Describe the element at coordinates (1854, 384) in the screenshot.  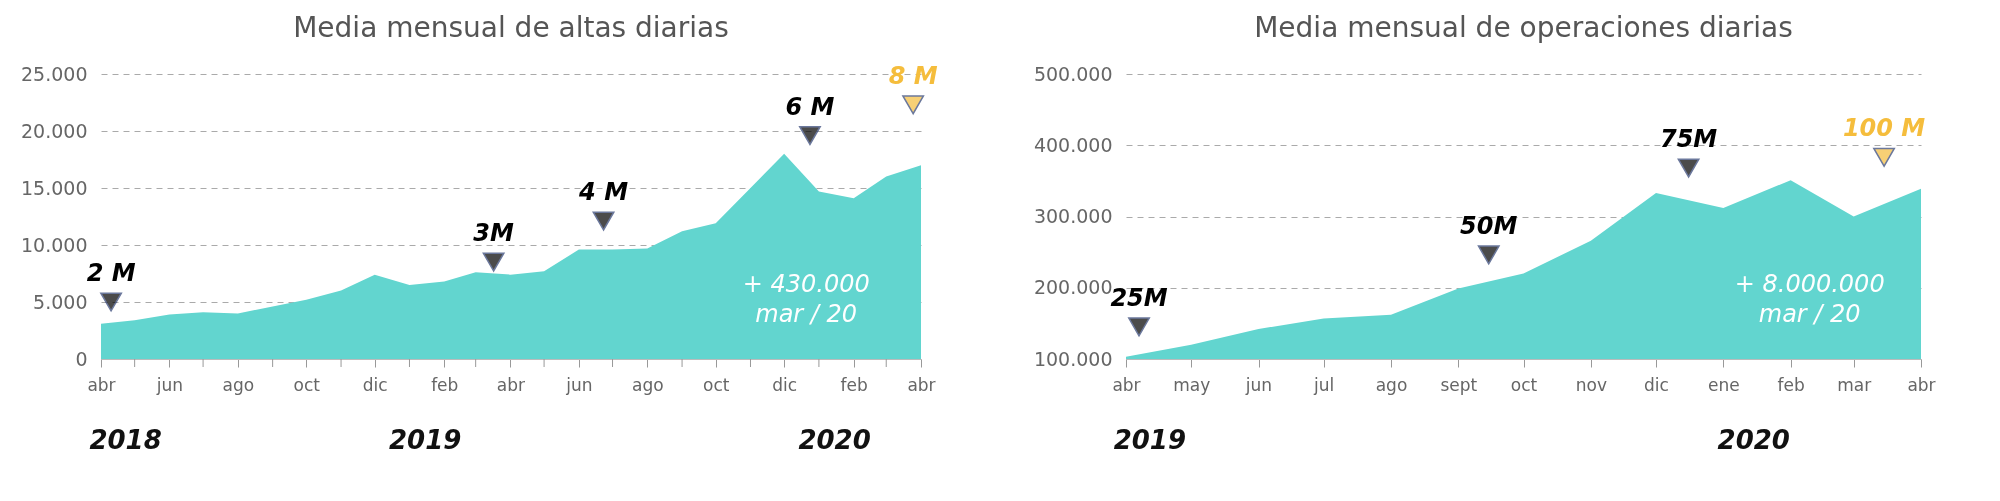
I see `x-tick-label: mar` at that location.